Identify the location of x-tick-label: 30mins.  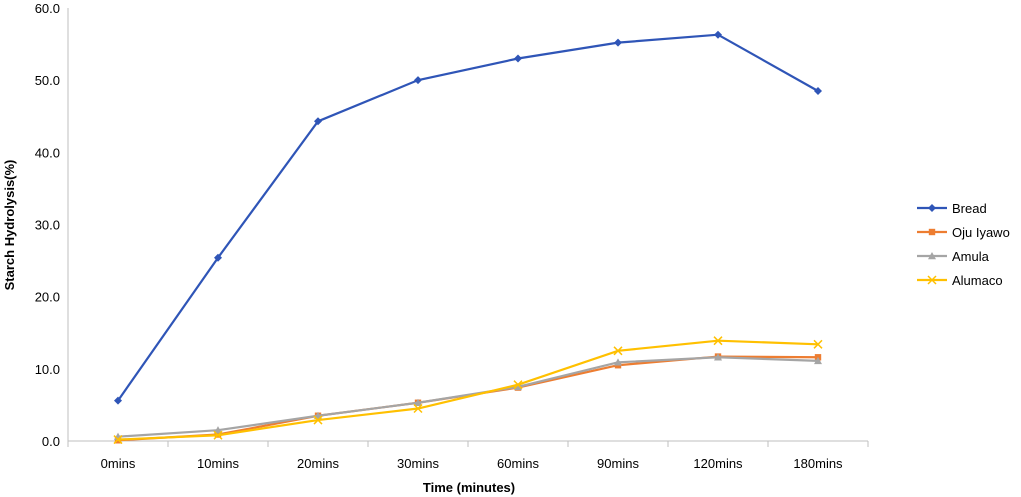
(418, 463).